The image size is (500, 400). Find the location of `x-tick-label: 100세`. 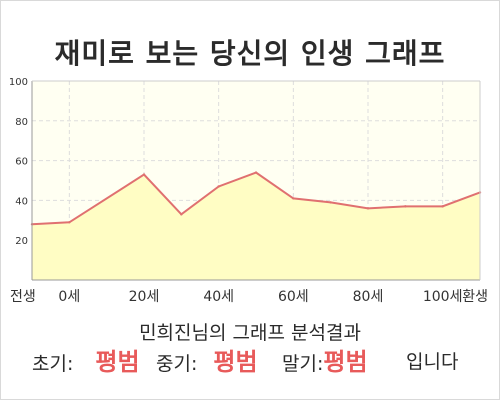

x-tick-label: 100세 is located at coordinates (443, 297).